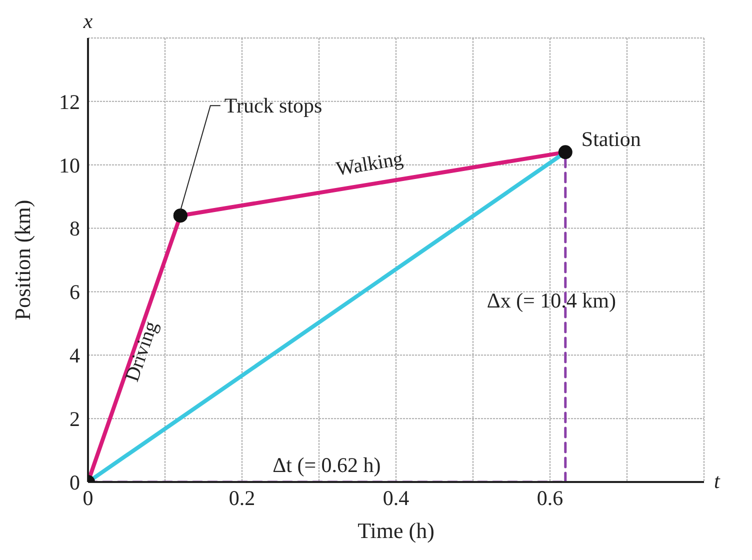 The height and width of the screenshot is (560, 752). What do you see at coordinates (550, 498) in the screenshot?
I see `x-tick-label: 0.6` at bounding box center [550, 498].